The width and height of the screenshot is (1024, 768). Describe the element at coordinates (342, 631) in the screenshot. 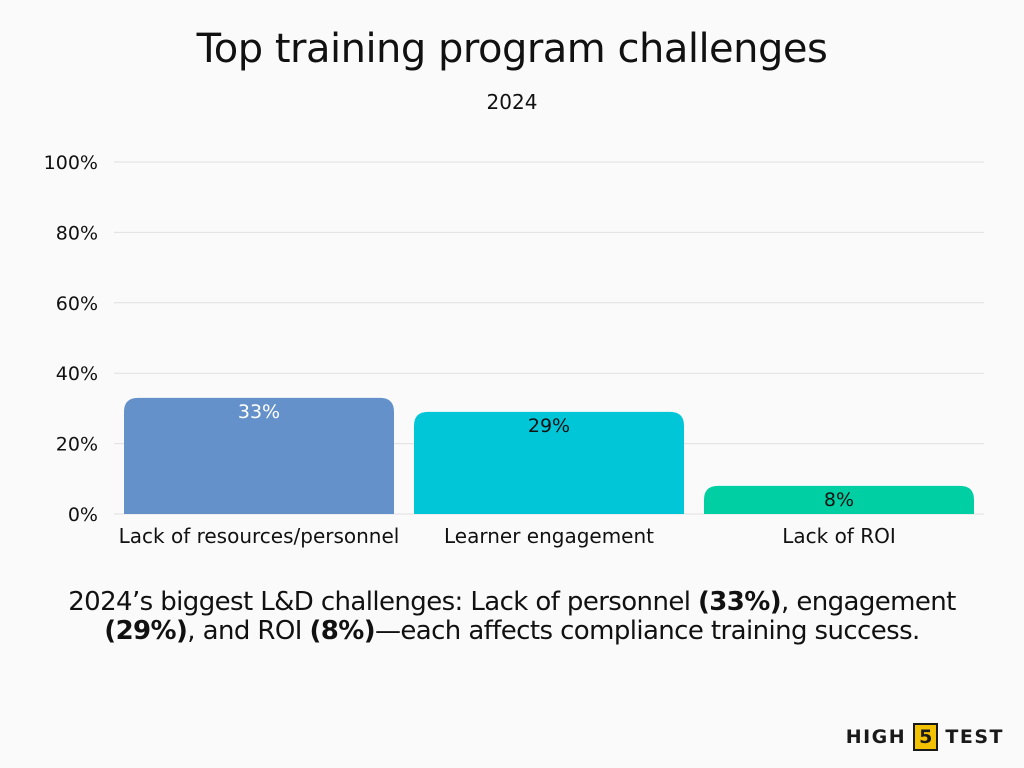

I see `caption-value-3: (8%)` at that location.